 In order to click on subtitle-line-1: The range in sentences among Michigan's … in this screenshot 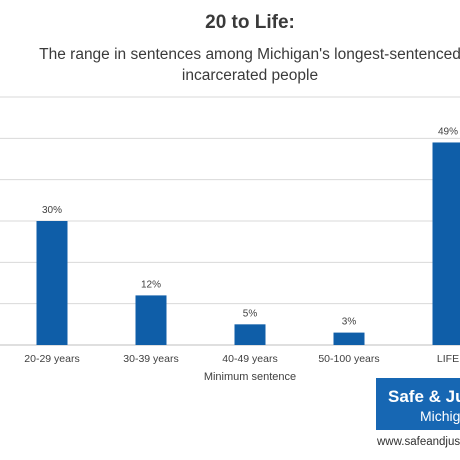, I will do `click(249, 54)`.